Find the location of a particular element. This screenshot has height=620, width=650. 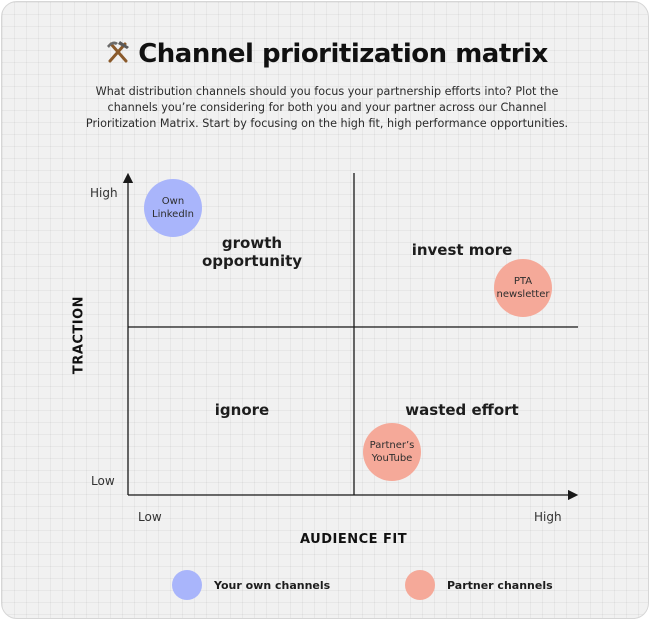

y-low-label: Low is located at coordinates (103, 481).